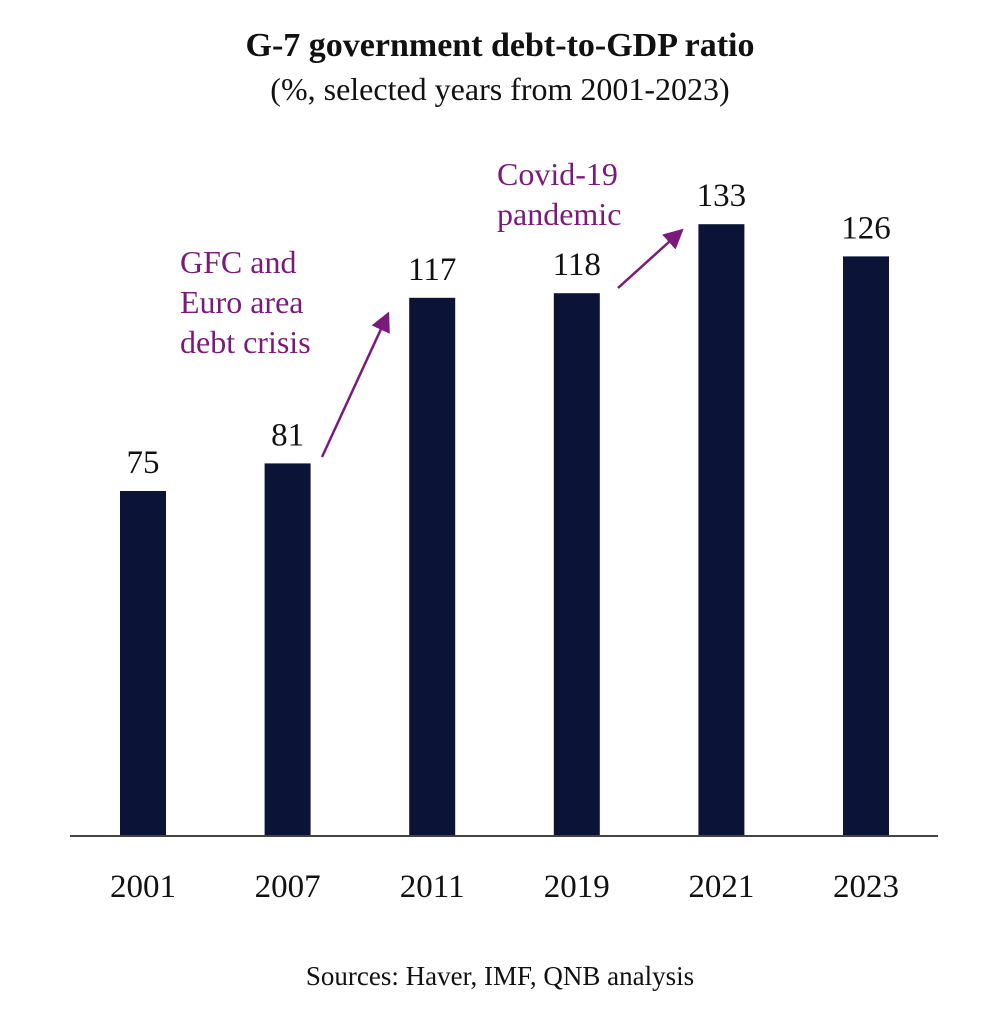  Describe the element at coordinates (650, 258) in the screenshot. I see `annotation-2-arrow` at that location.